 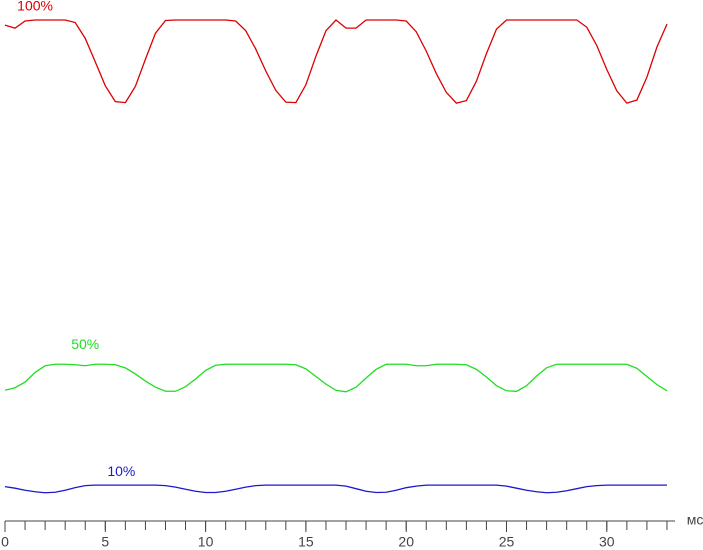 I want to click on x-tick-label: 25, so click(x=507, y=542).